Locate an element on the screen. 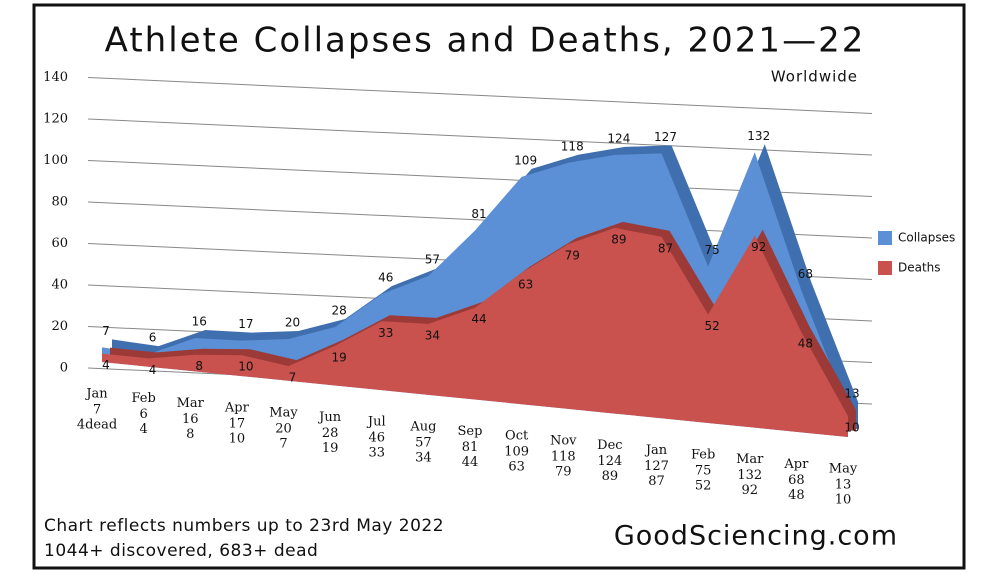 Image resolution: width=1000 pixels, height=575 pixels. x-value-label: 124 is located at coordinates (609, 461).